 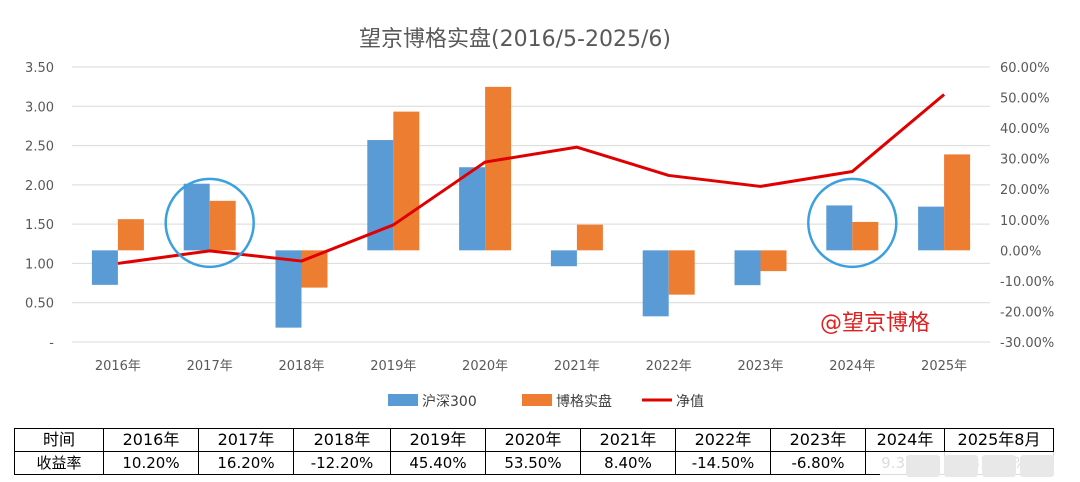 What do you see at coordinates (39, 68) in the screenshot?
I see `left-tick-label: 3.50` at bounding box center [39, 68].